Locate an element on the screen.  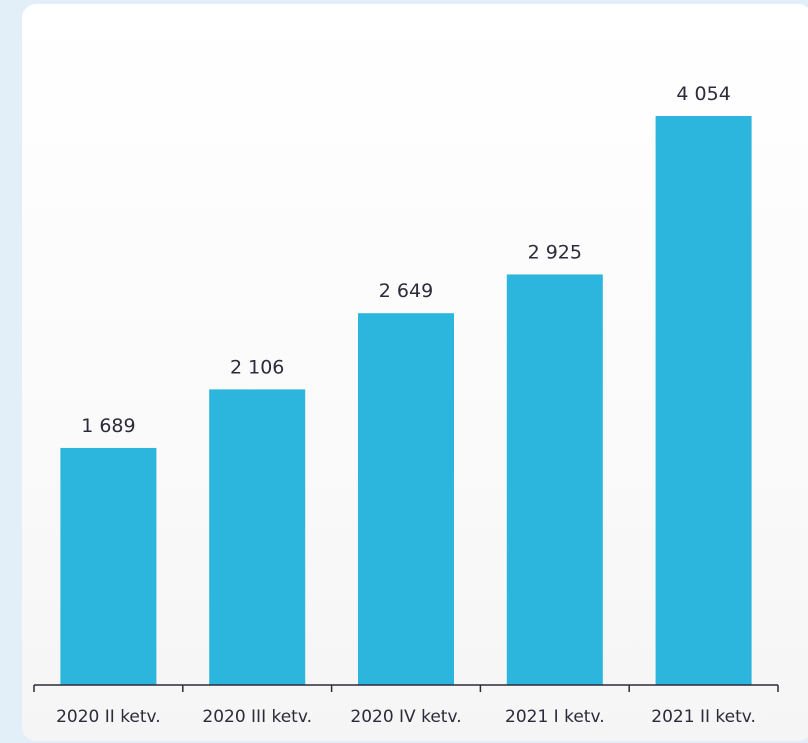
category-label: 2020 IV ketv. is located at coordinates (405, 717).